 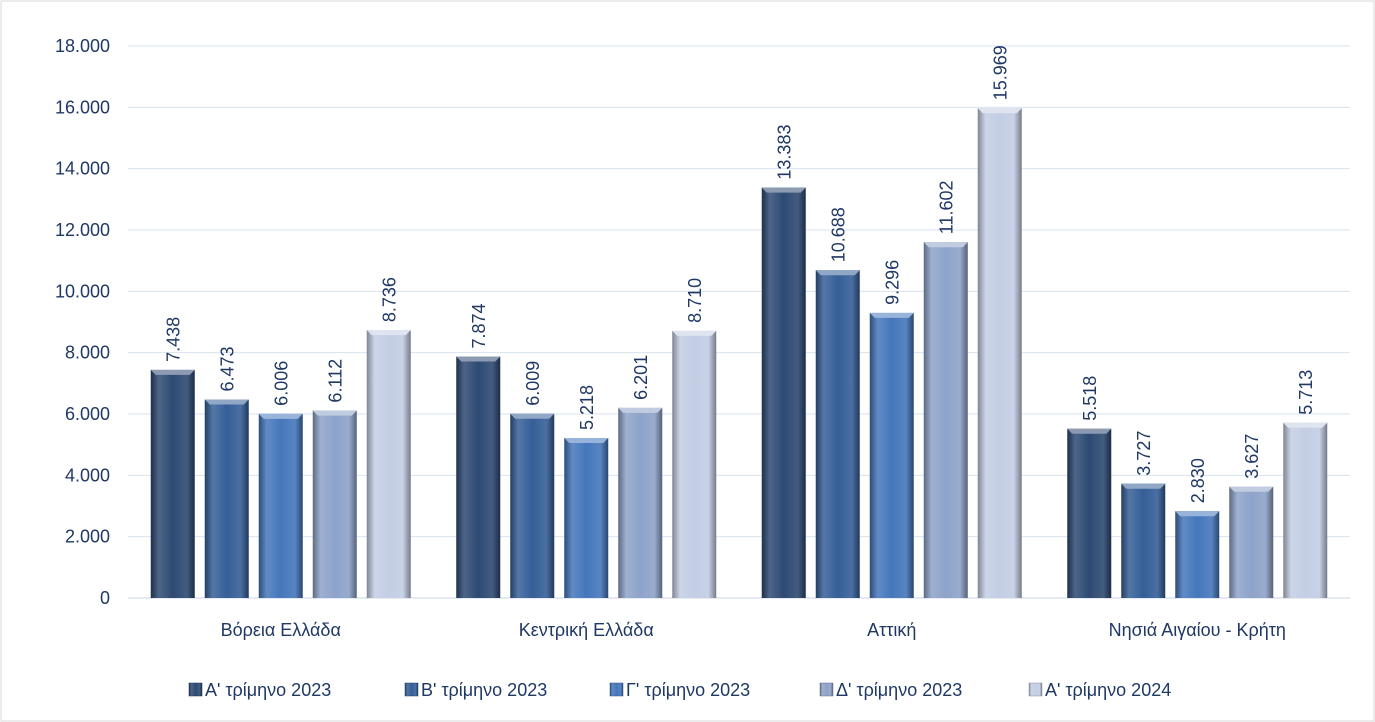 I want to click on data-label: 5.518, so click(x=1090, y=398).